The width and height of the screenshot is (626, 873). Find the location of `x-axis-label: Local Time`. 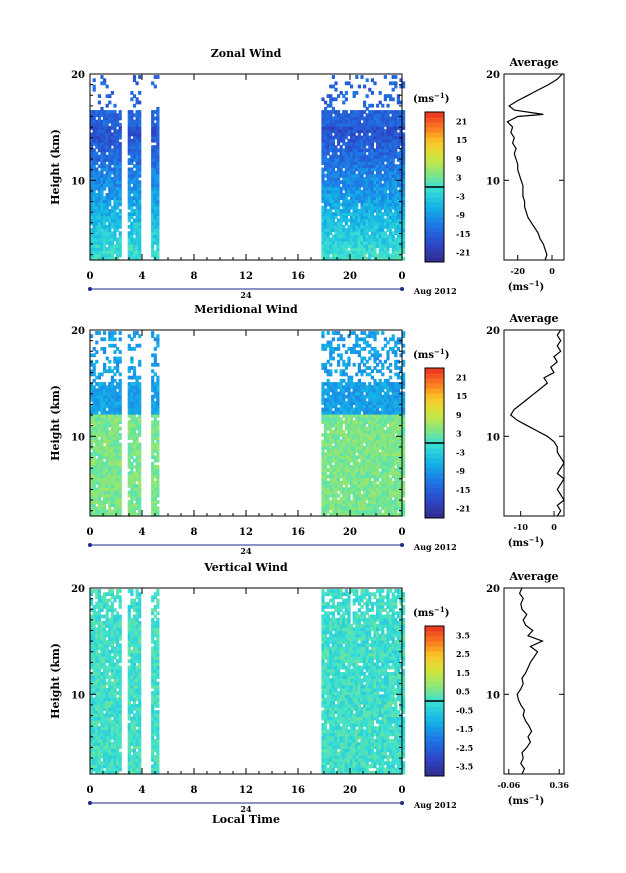

x-axis-label: Local Time is located at coordinates (246, 819).